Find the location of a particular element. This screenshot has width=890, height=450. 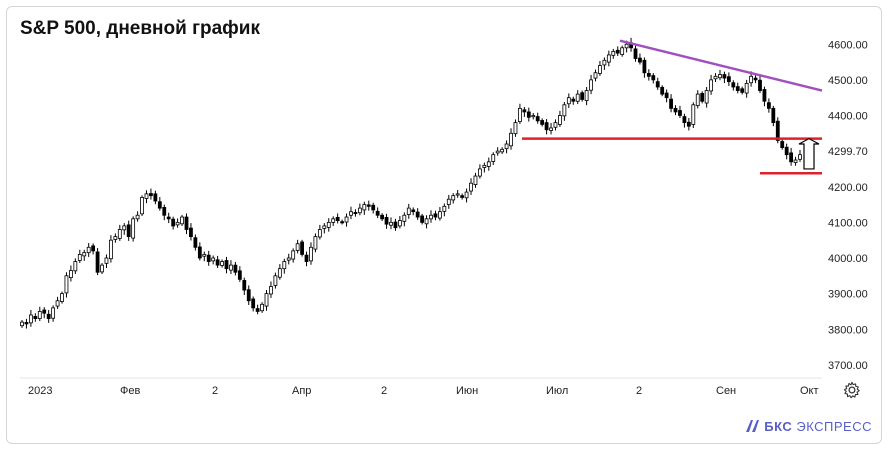

y-tick-label: 4400.00 is located at coordinates (848, 117).